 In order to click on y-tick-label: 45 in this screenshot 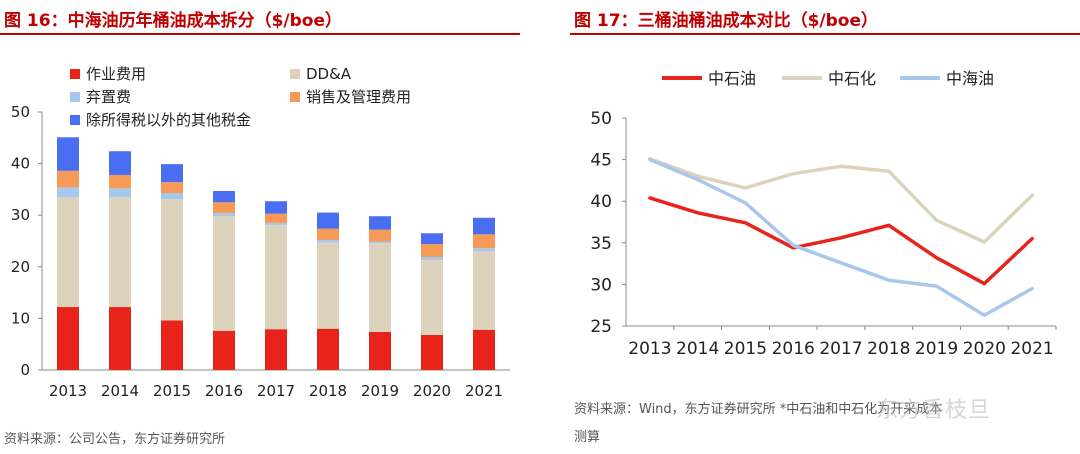, I will do `click(601, 161)`.